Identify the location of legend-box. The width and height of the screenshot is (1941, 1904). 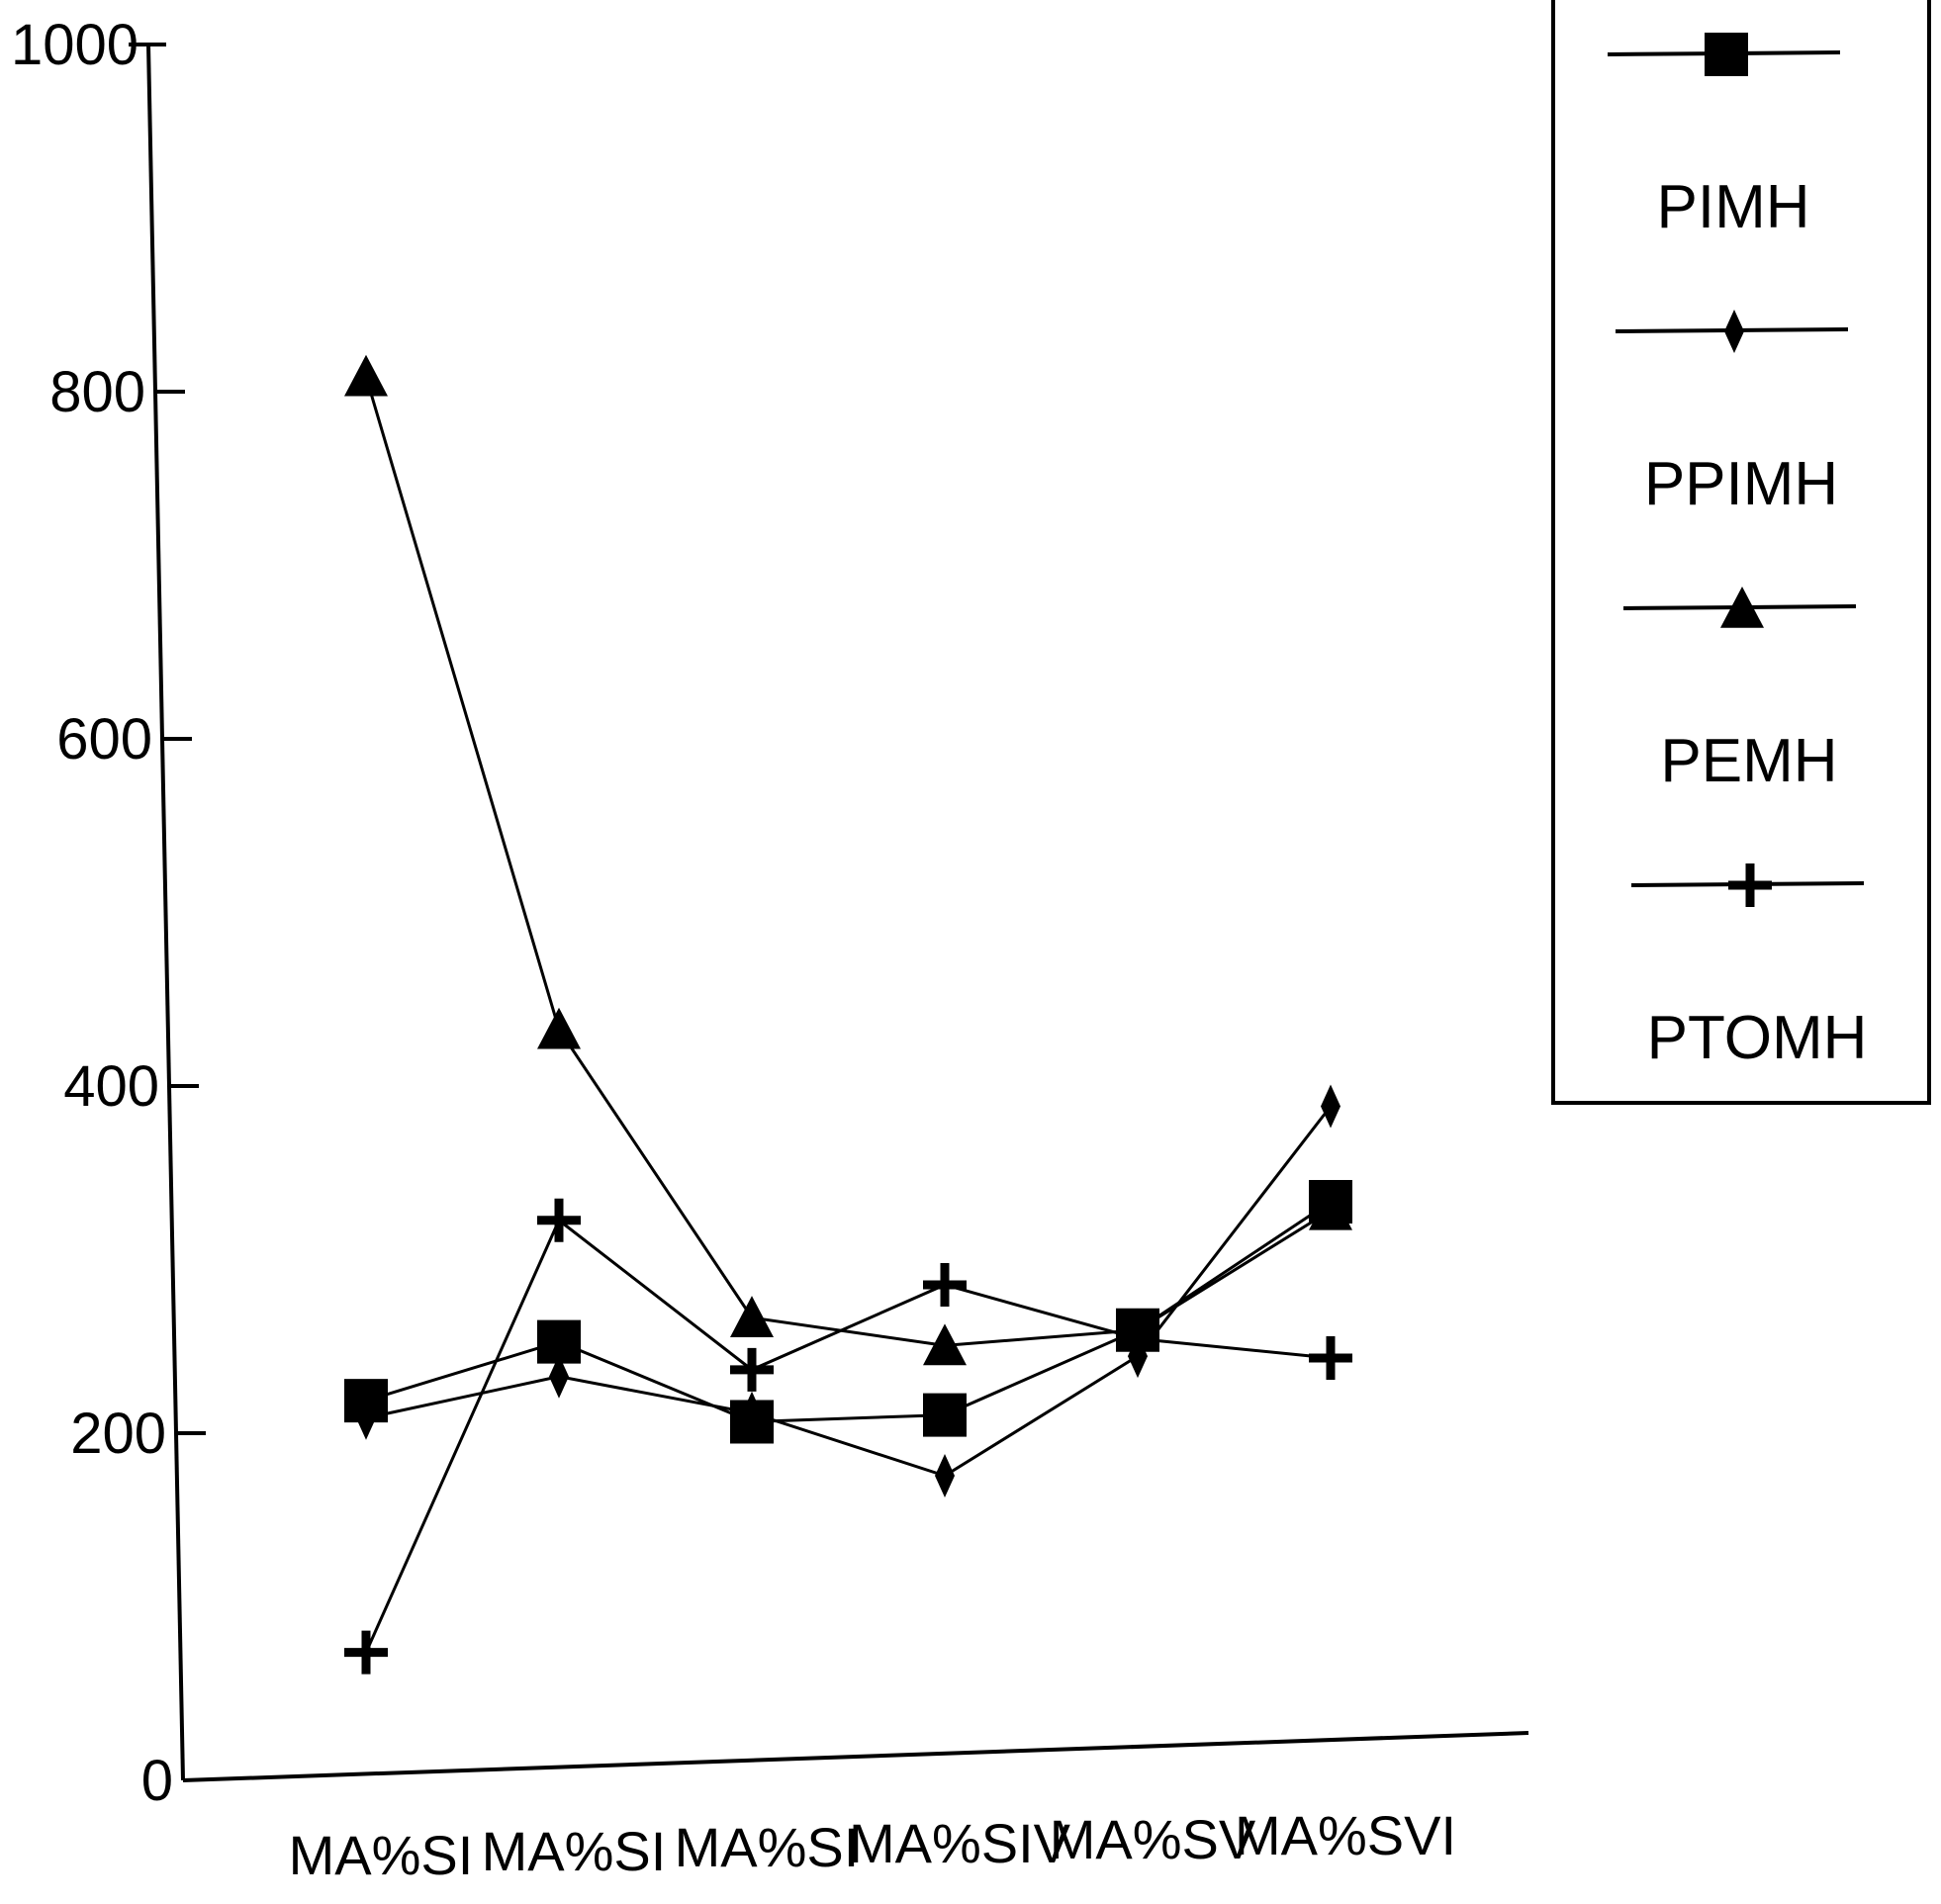
(1741, 552).